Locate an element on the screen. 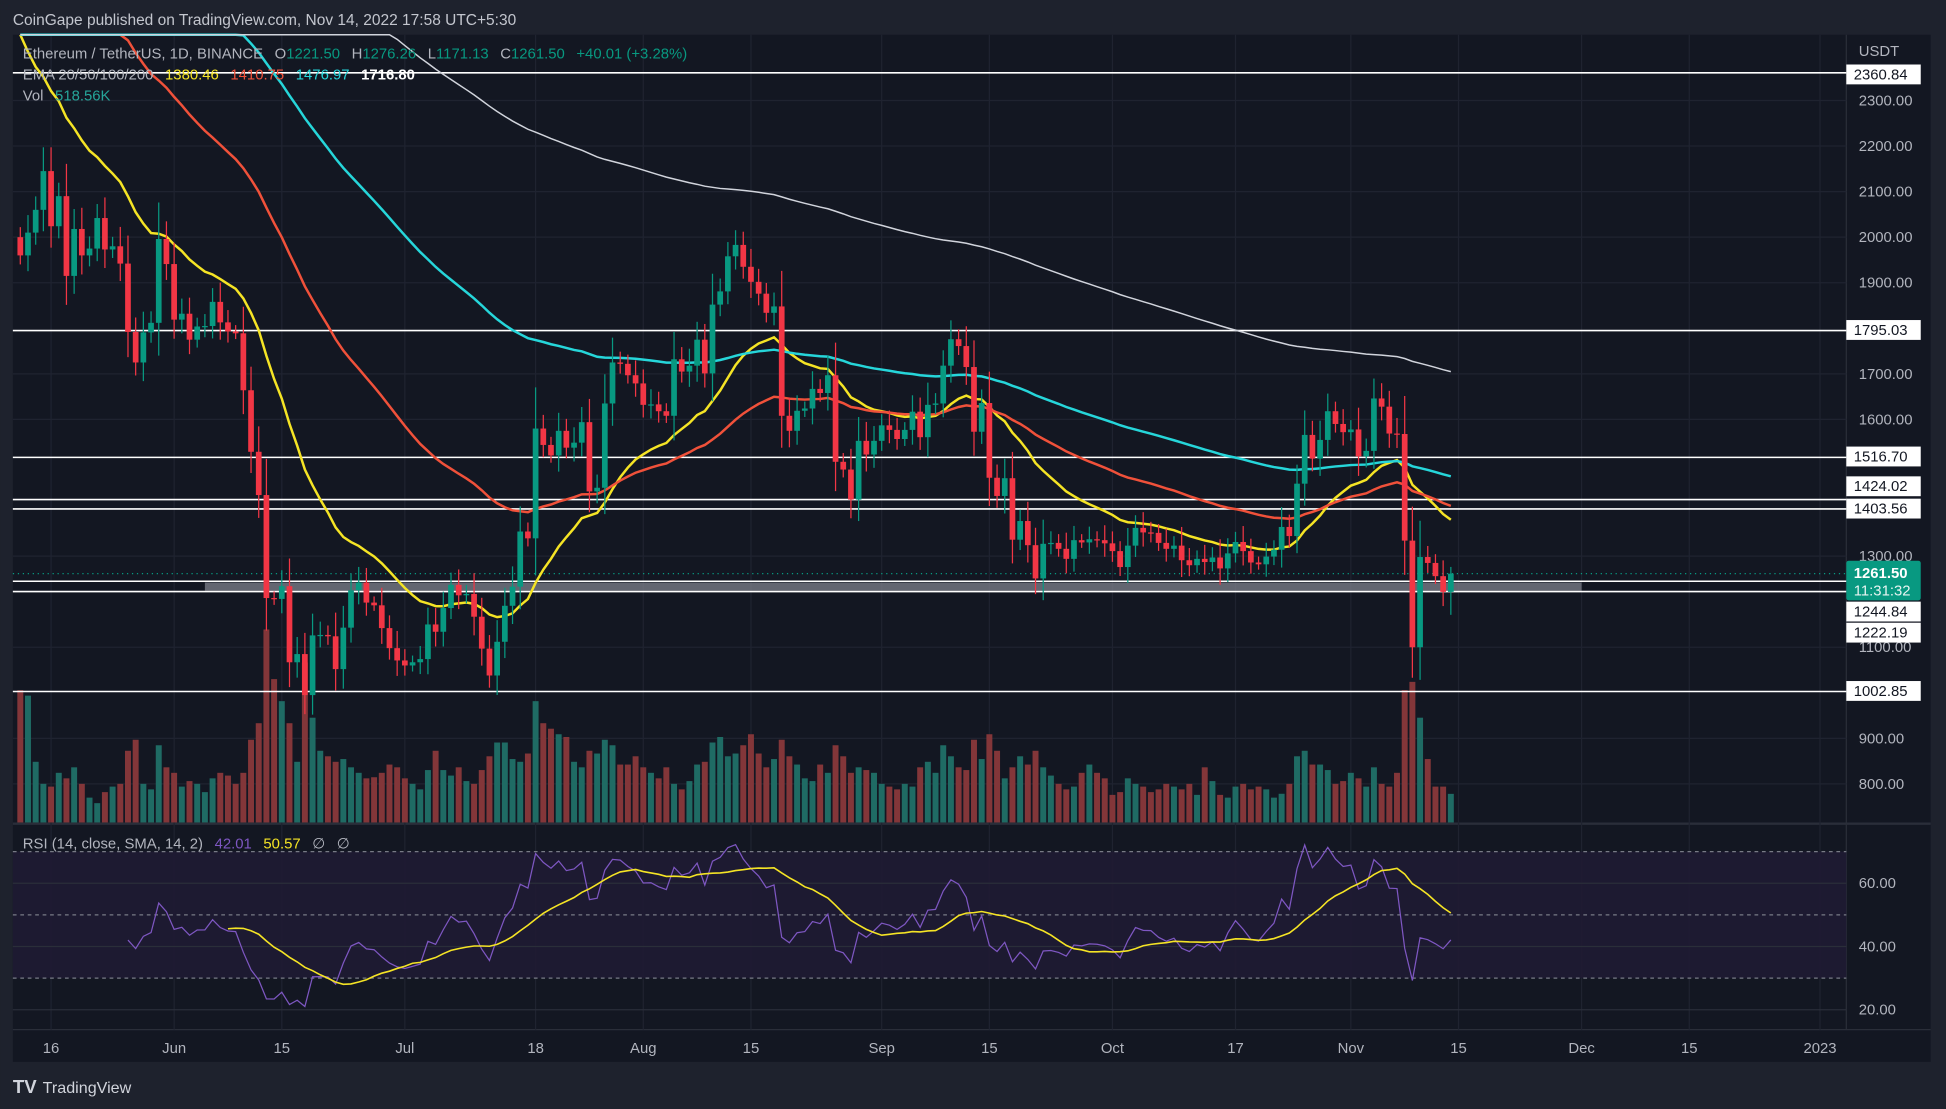 The height and width of the screenshot is (1109, 1946). tradingview-footer-logo: TV TradingView is located at coordinates (72, 1086).